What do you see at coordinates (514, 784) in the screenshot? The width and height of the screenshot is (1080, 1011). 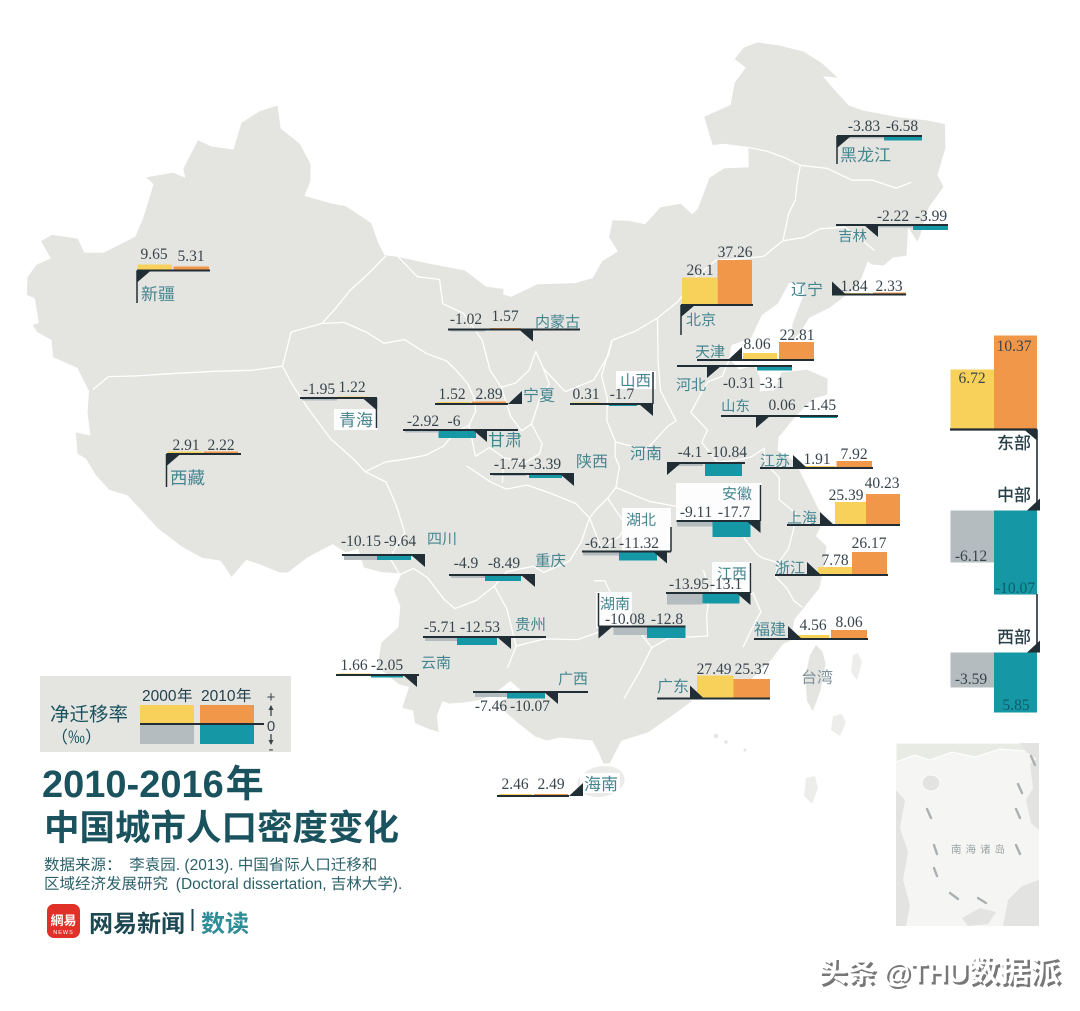 I see `svg-text: 2.46` at bounding box center [514, 784].